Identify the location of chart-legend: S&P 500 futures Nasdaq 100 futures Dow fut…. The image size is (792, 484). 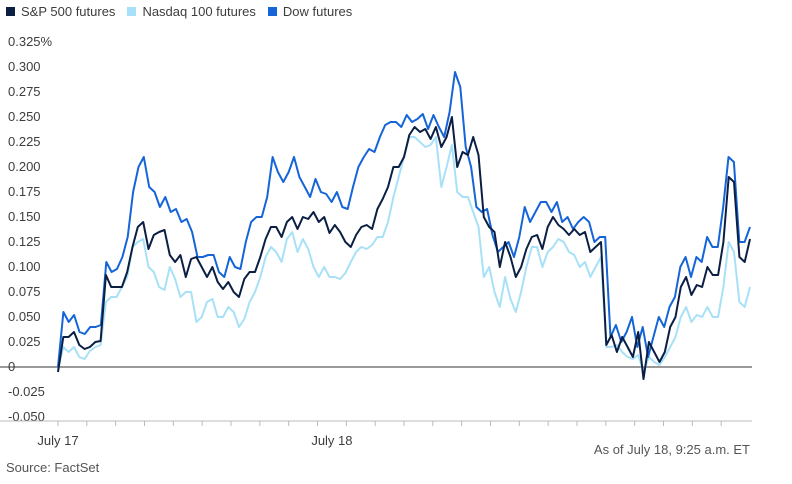
(179, 11).